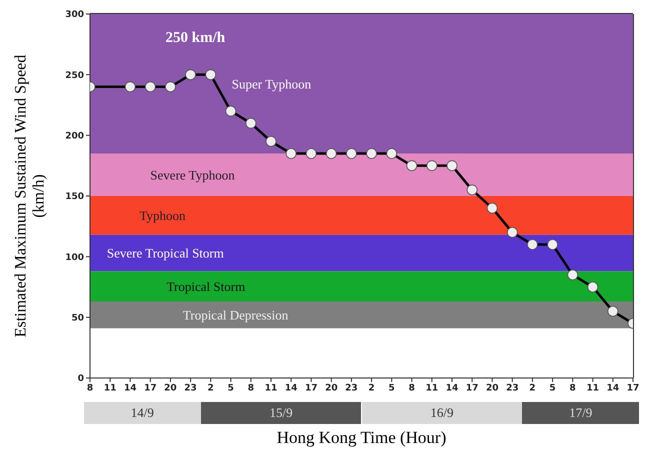 The height and width of the screenshot is (452, 655). I want to click on text: 16/9, so click(442, 413).